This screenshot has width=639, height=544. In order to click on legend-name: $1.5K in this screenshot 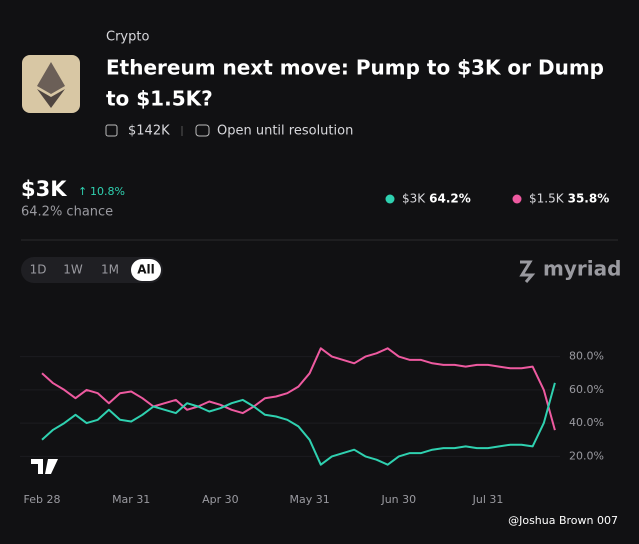, I will do `click(547, 199)`.